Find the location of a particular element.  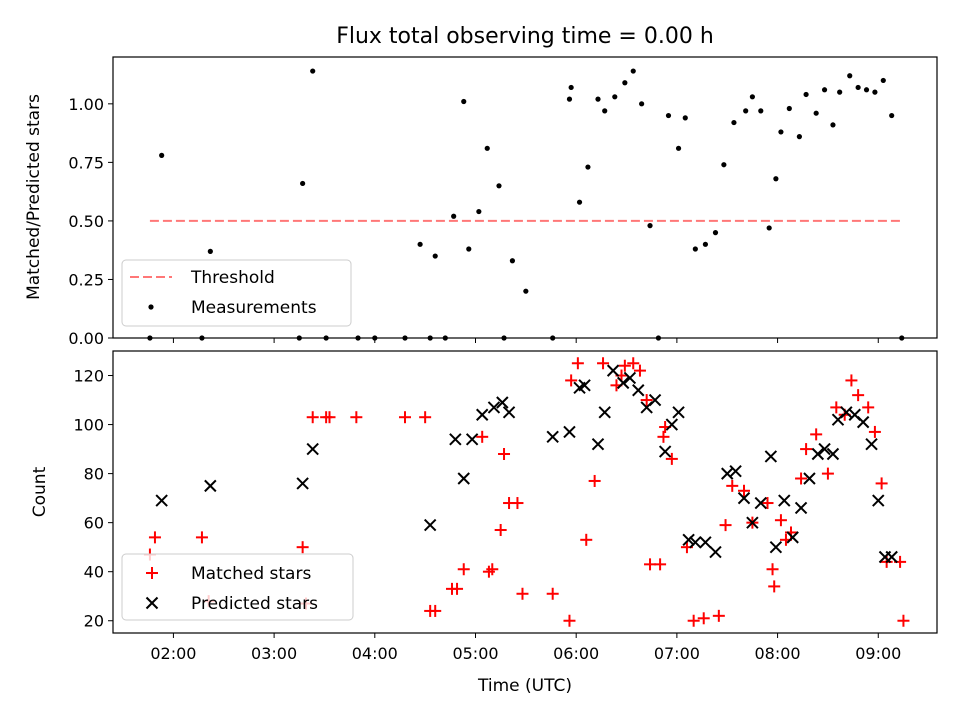

ratio-x-ticks is located at coordinates (525, 340).